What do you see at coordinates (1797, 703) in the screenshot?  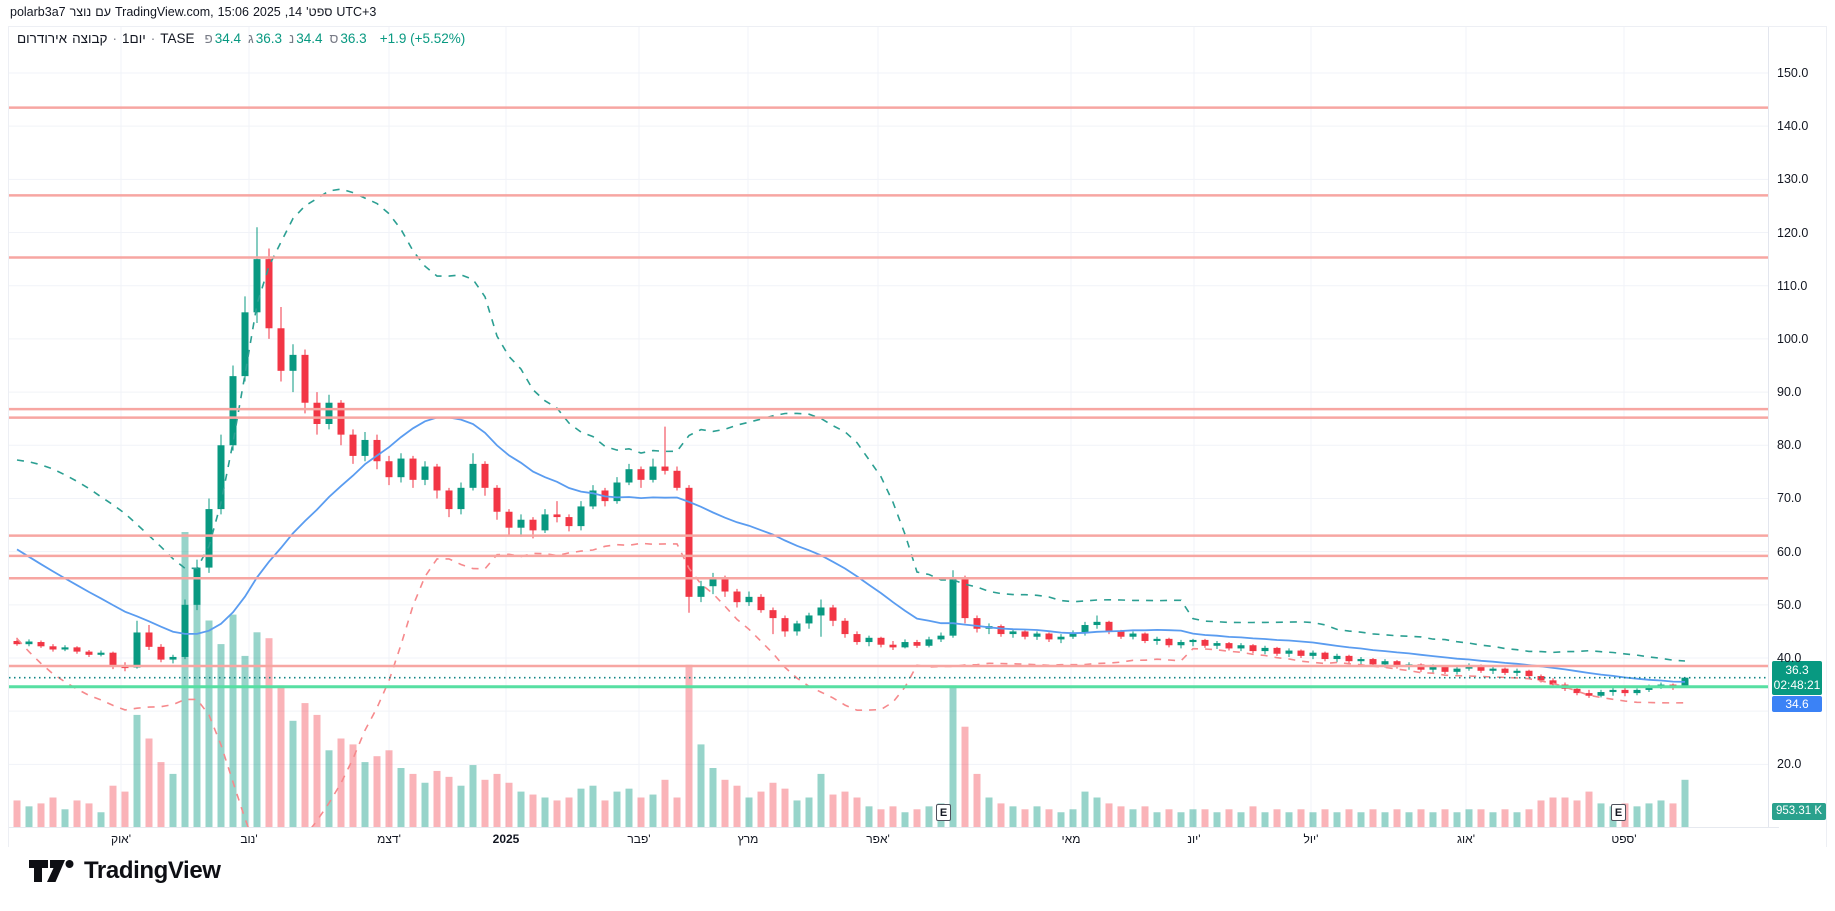 I see `support-price-badge: 34.6` at bounding box center [1797, 703].